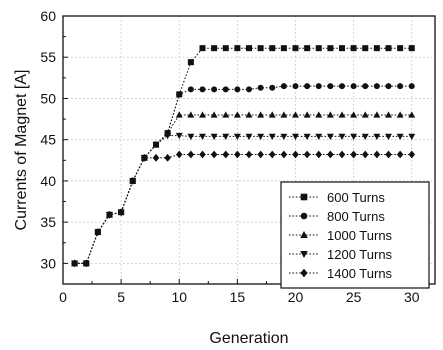  Describe the element at coordinates (356, 197) in the screenshot. I see `legend-label: 600 Turns` at that location.